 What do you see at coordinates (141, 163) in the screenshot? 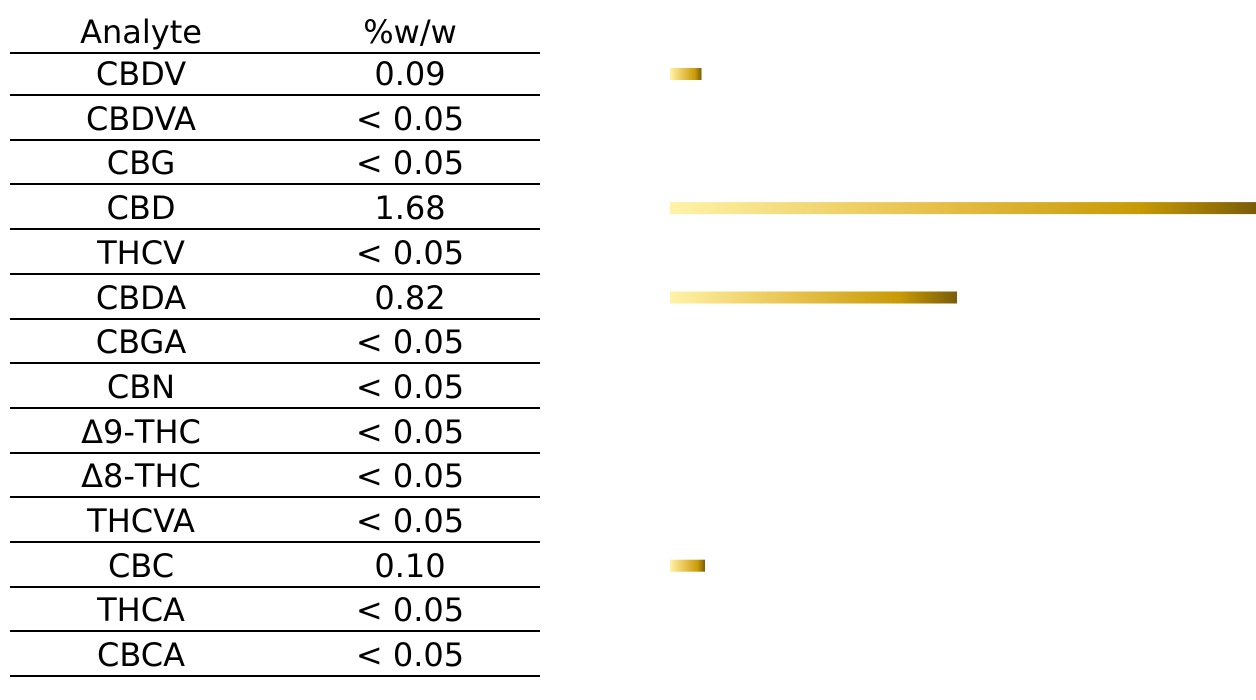
I see `cell-analyte: CBG` at bounding box center [141, 163].